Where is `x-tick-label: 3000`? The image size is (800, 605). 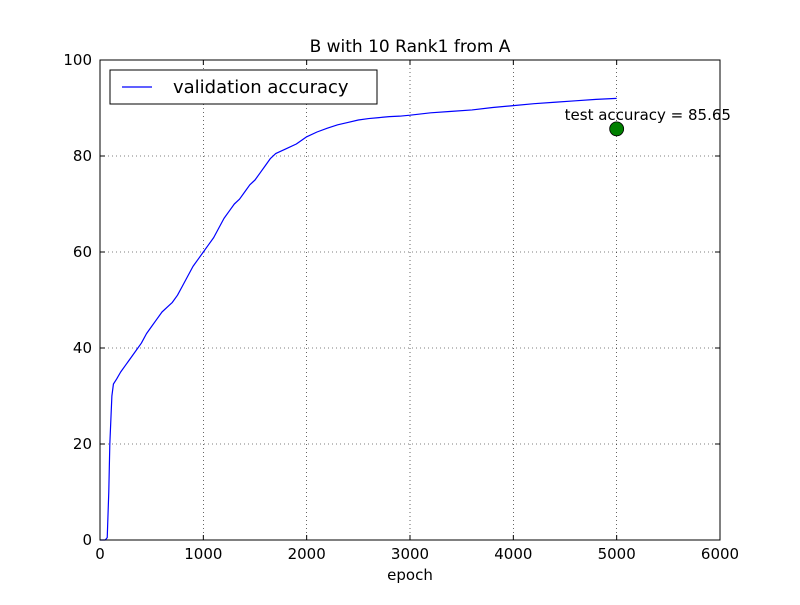 x-tick-label: 3000 is located at coordinates (410, 554).